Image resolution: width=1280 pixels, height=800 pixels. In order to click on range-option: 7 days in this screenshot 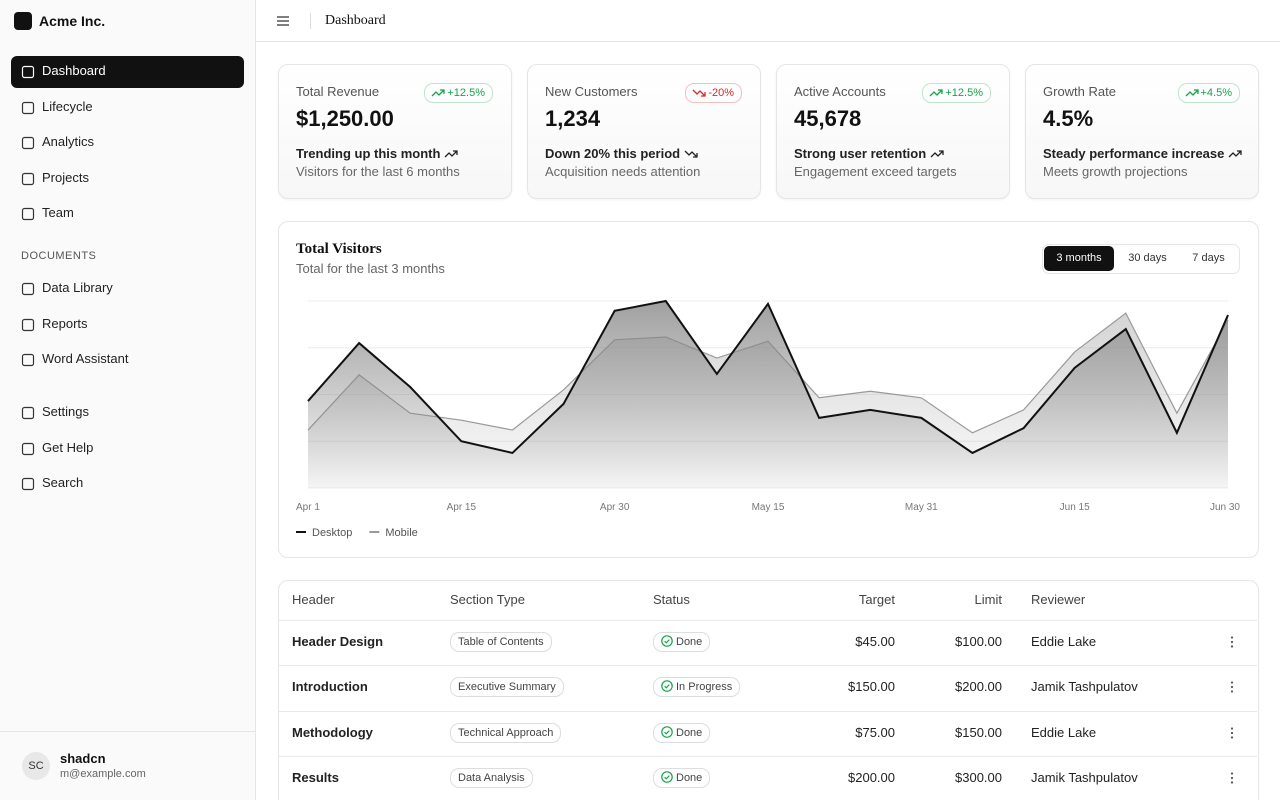, I will do `click(1208, 258)`.